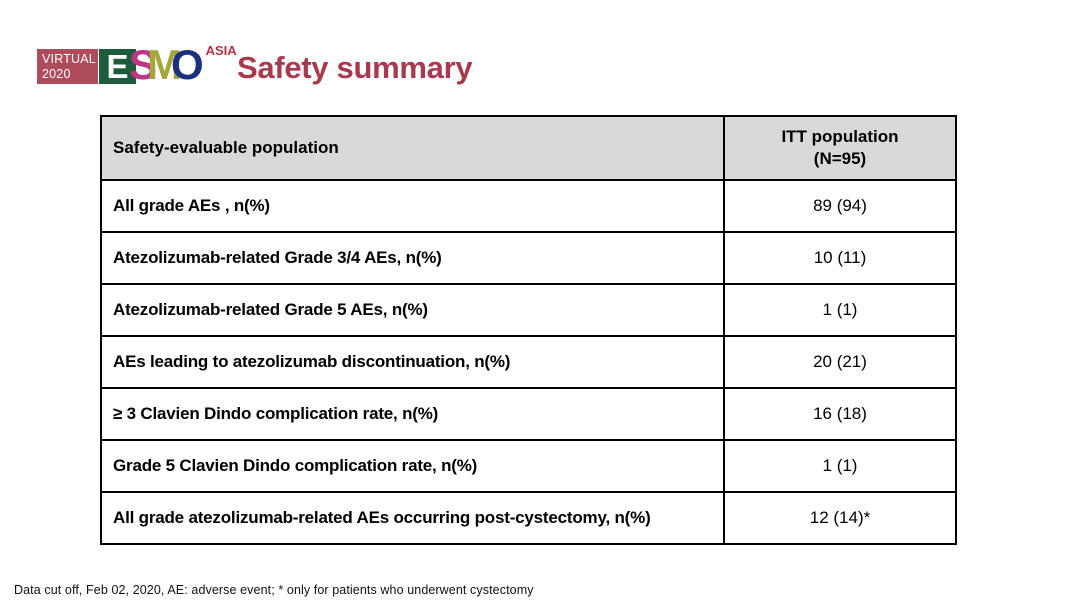  I want to click on esmo-asia-logo: VIRTUAL 2020 E S M O ASIA, so click(137, 64).